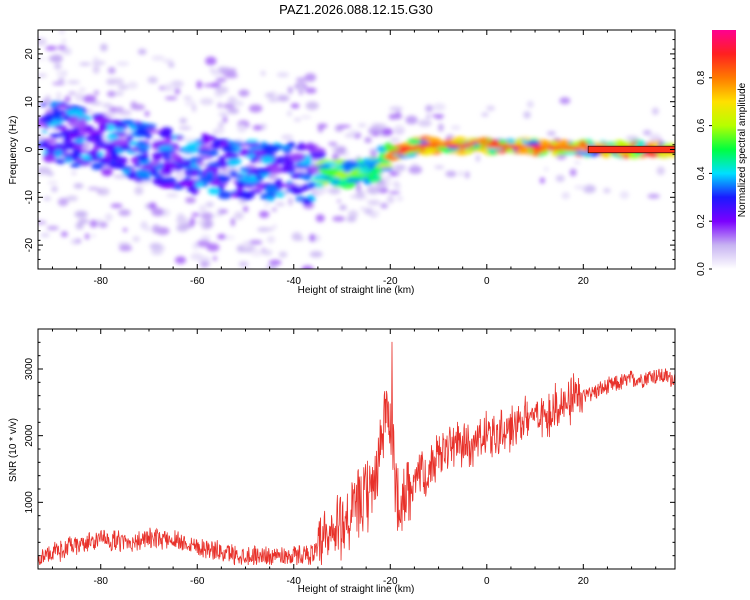  I want to click on spectrogram-x-axis-label: Height of straight line (km), so click(356, 290).